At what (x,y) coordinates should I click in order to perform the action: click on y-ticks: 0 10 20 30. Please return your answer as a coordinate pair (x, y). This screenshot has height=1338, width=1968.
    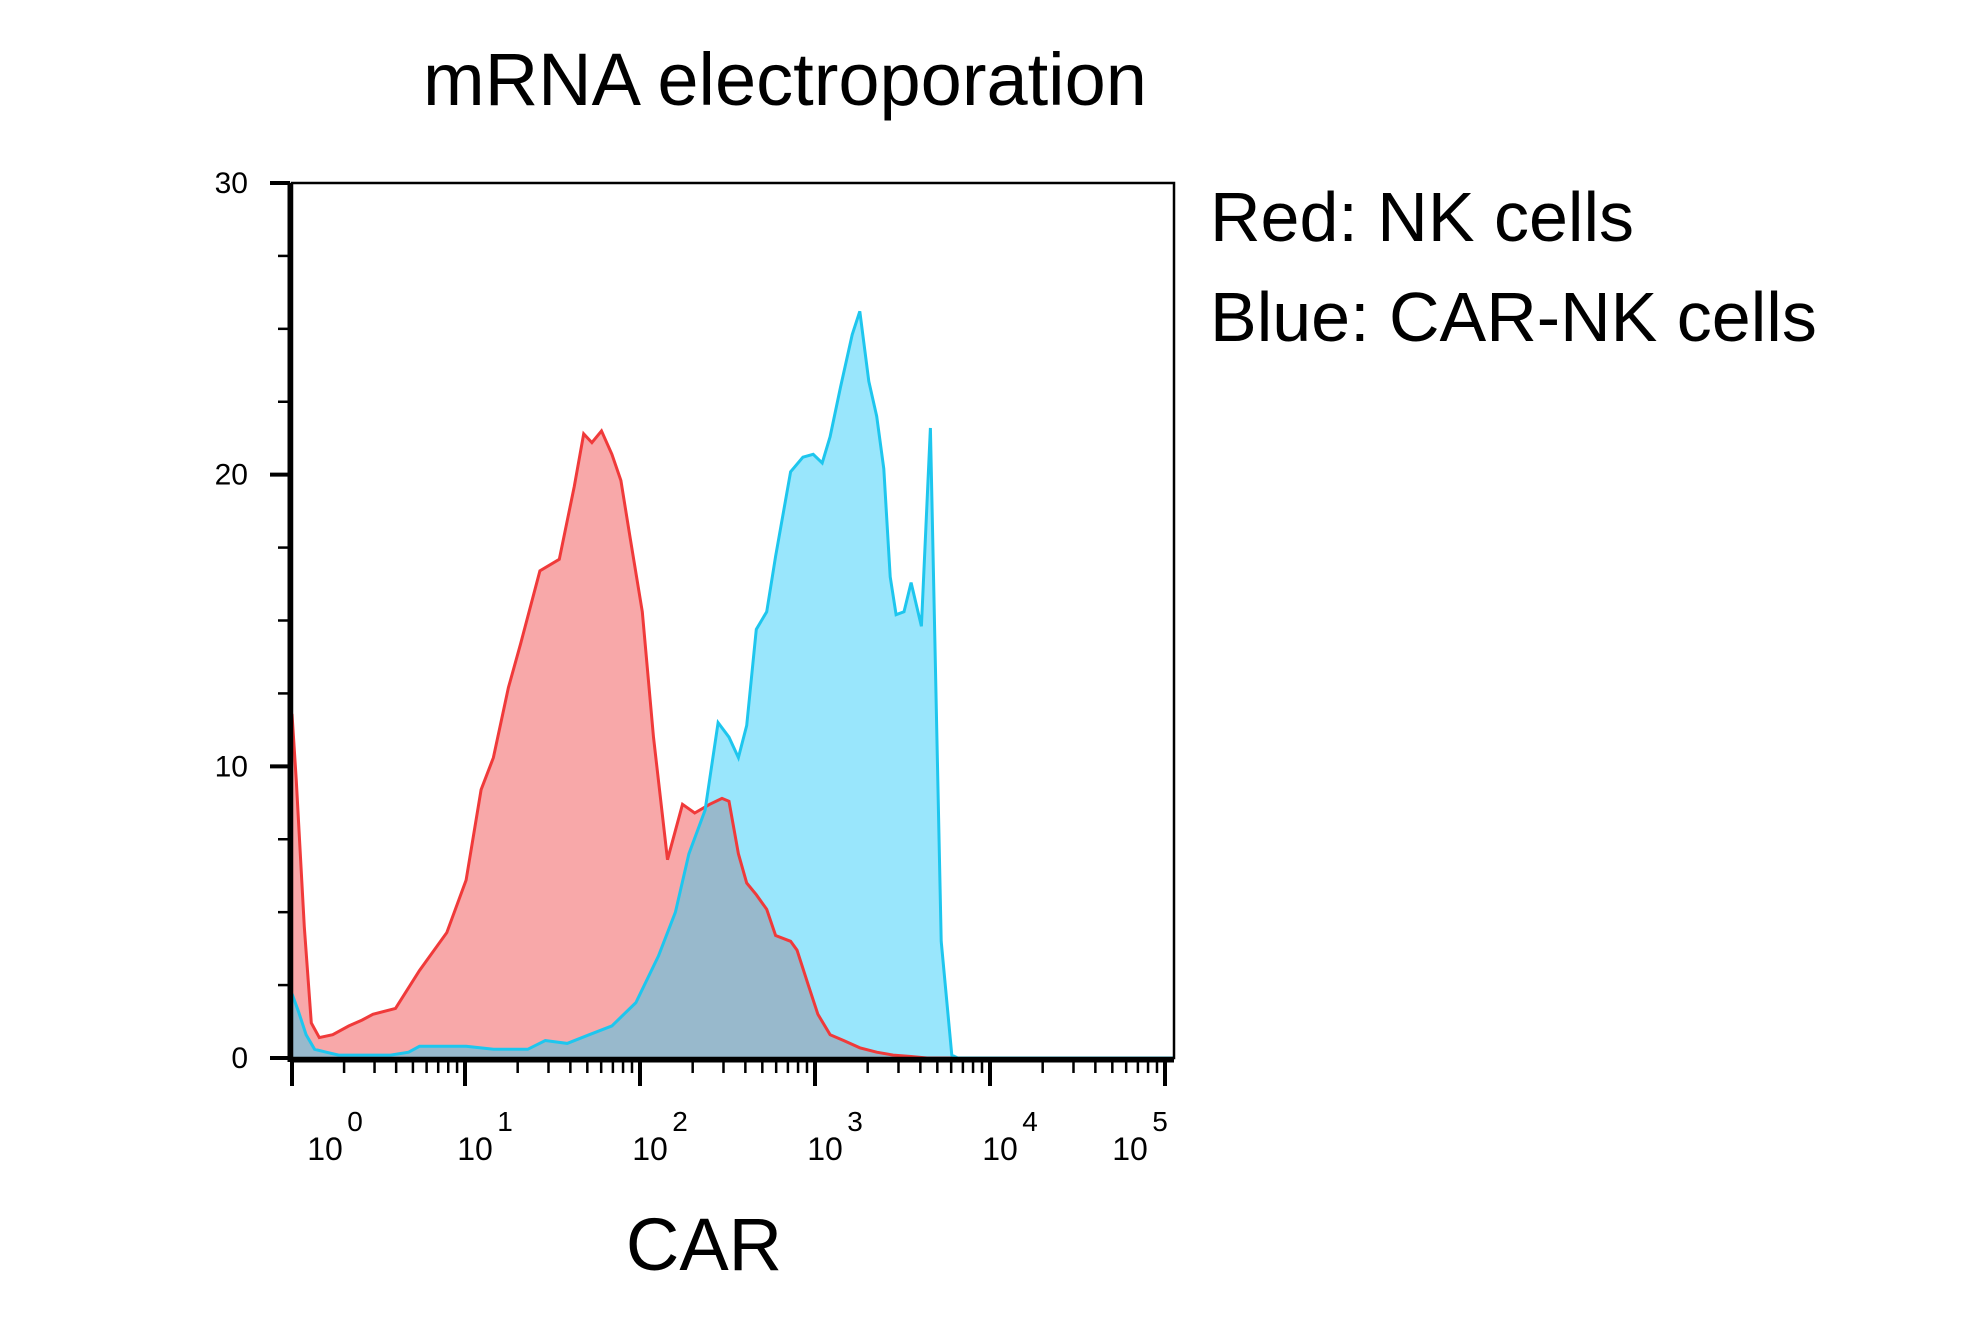
    Looking at the image, I should click on (252, 621).